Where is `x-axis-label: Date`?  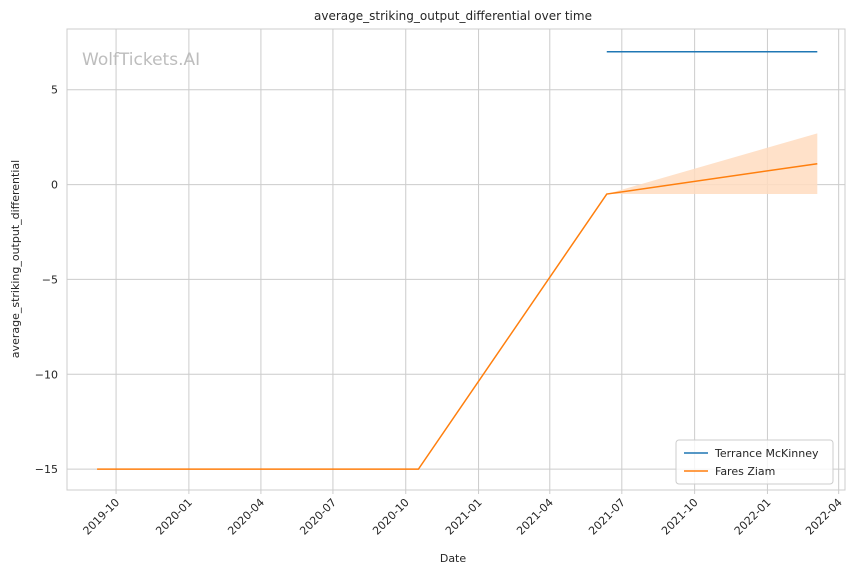 x-axis-label: Date is located at coordinates (453, 558).